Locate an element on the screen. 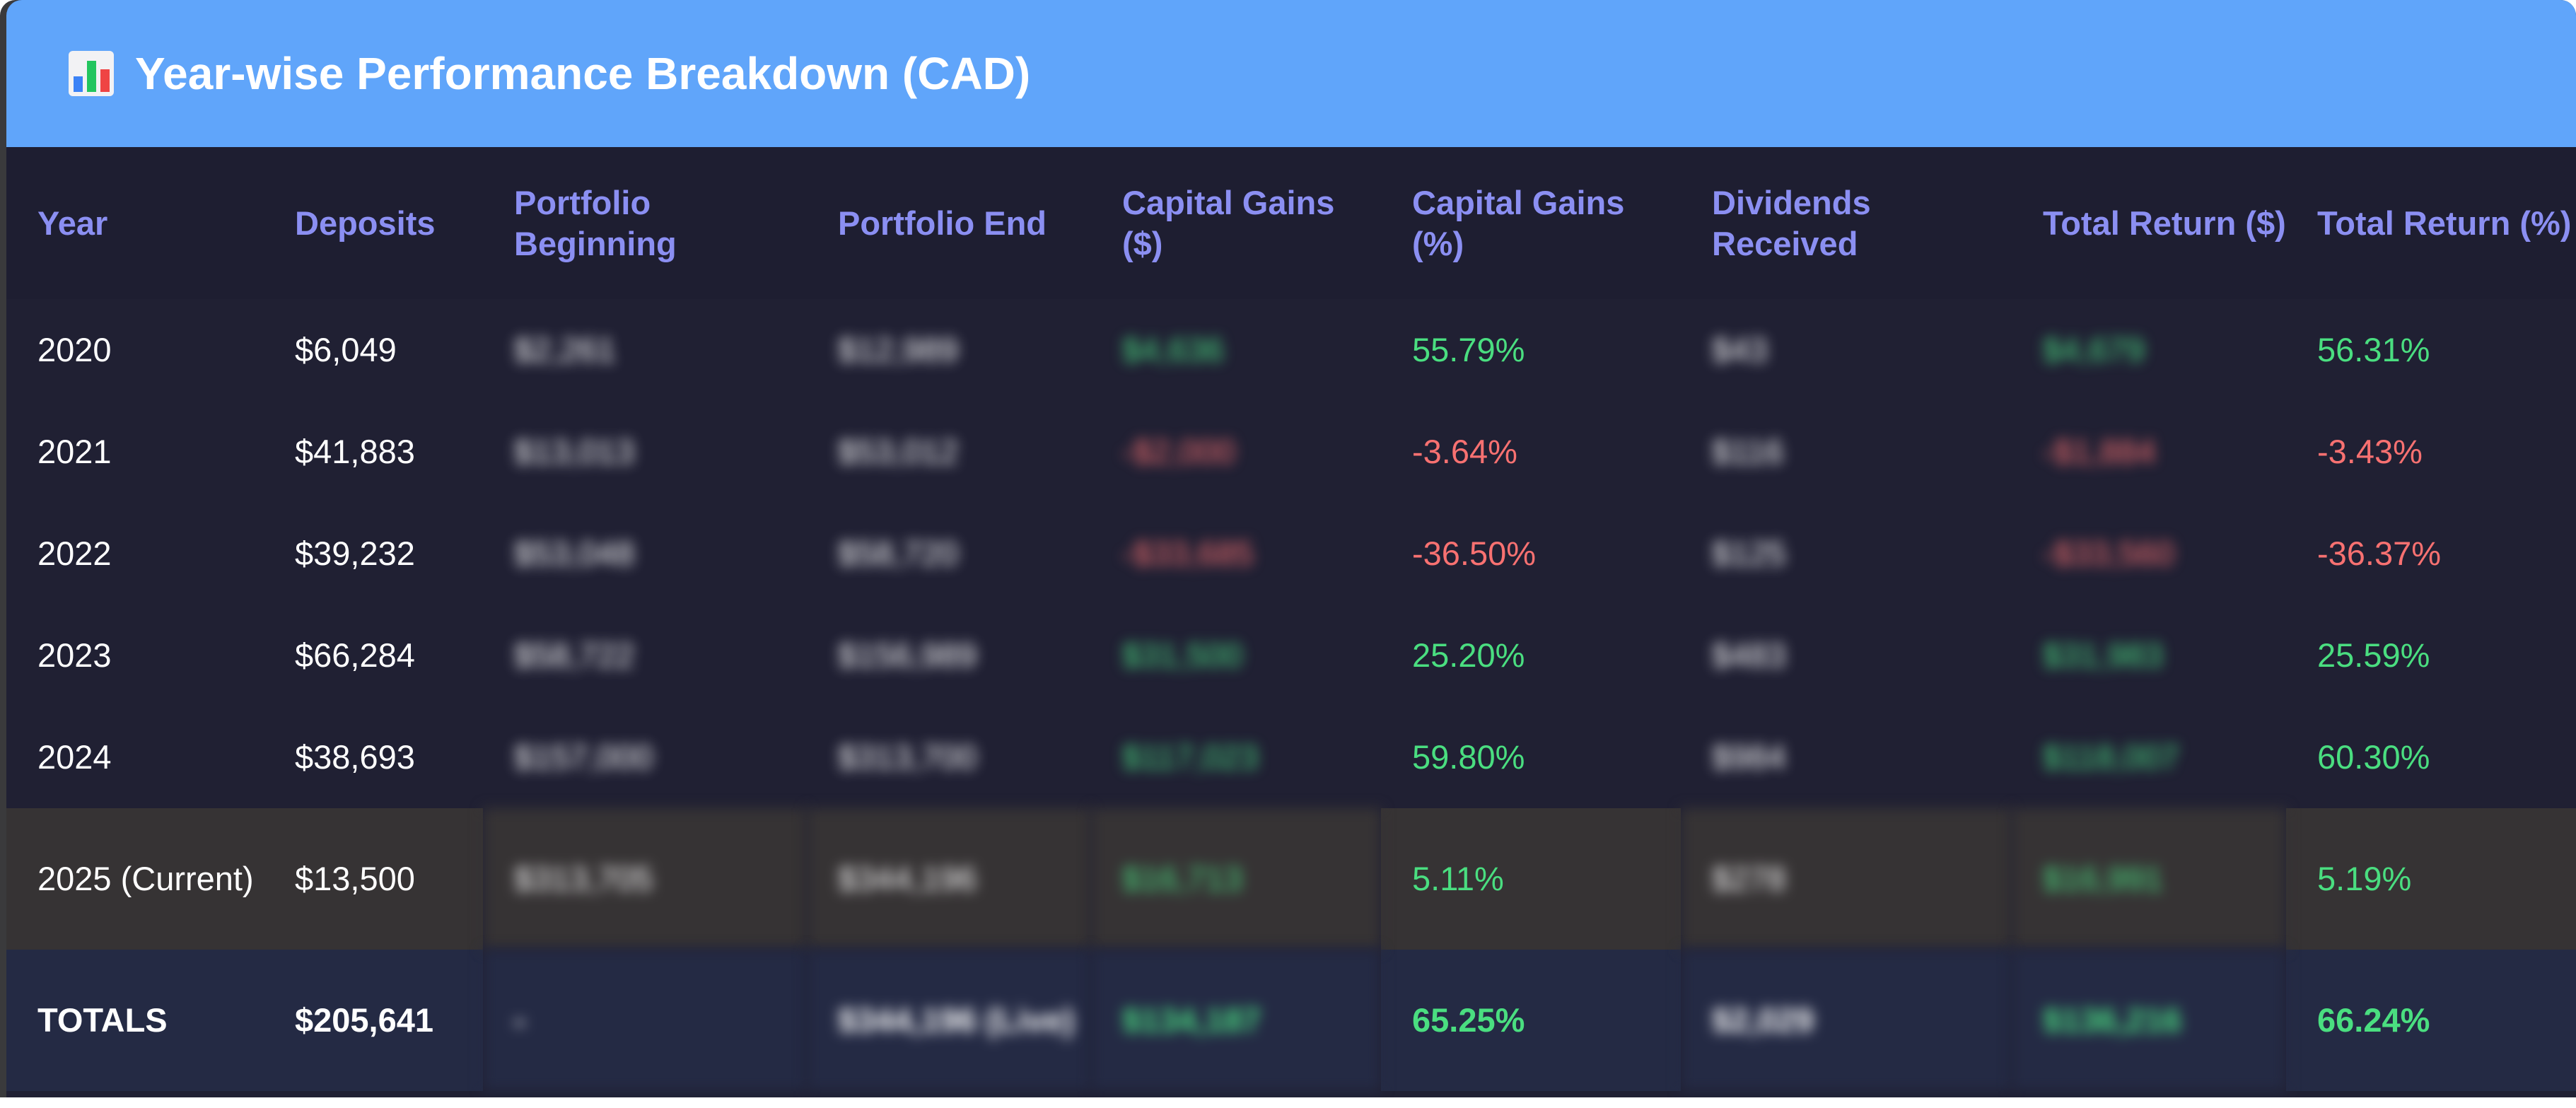  cell-year: 2023 is located at coordinates (74, 655).